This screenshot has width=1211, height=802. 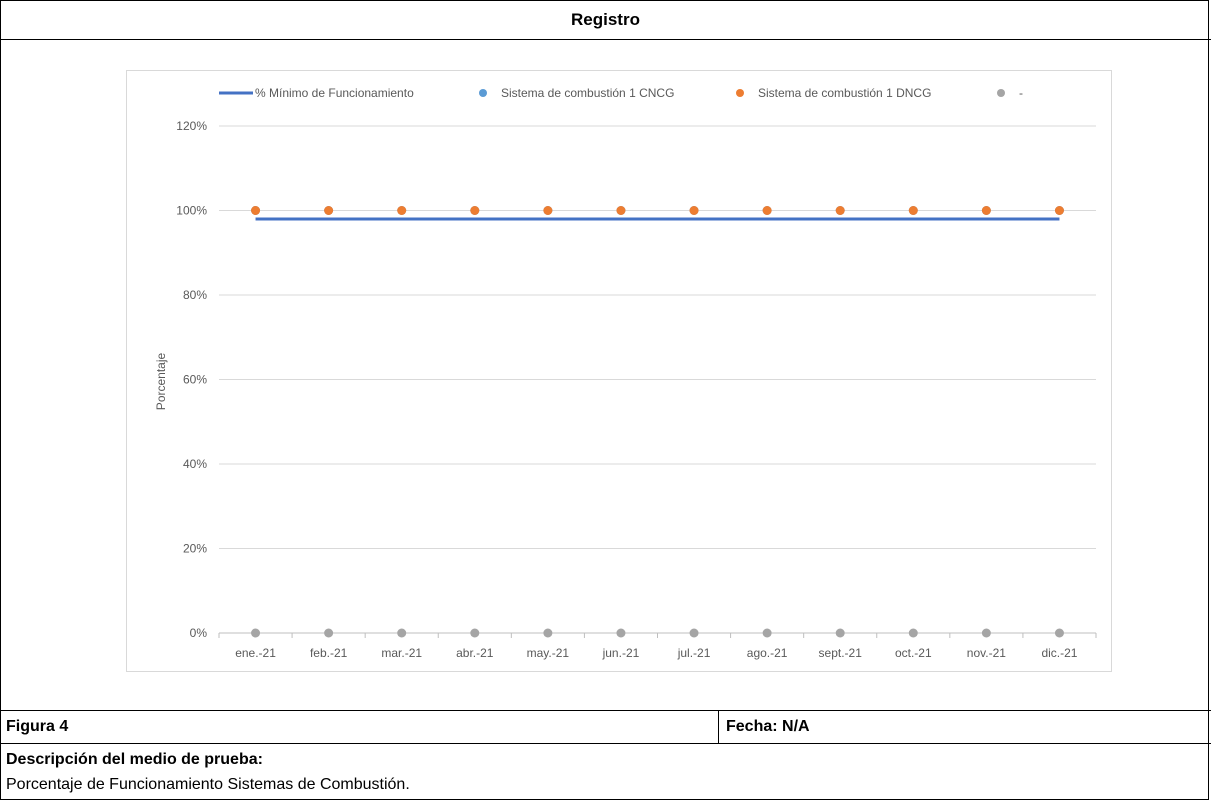 What do you see at coordinates (195, 295) in the screenshot?
I see `y-tick-label: 80%` at bounding box center [195, 295].